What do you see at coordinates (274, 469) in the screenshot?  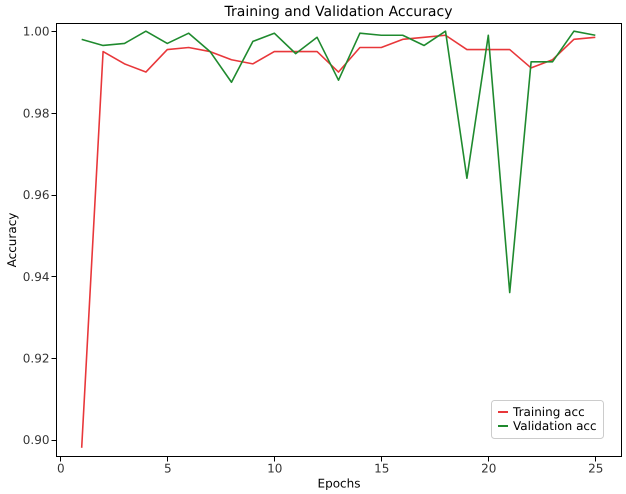 I see `x-tick-label: 10` at bounding box center [274, 469].